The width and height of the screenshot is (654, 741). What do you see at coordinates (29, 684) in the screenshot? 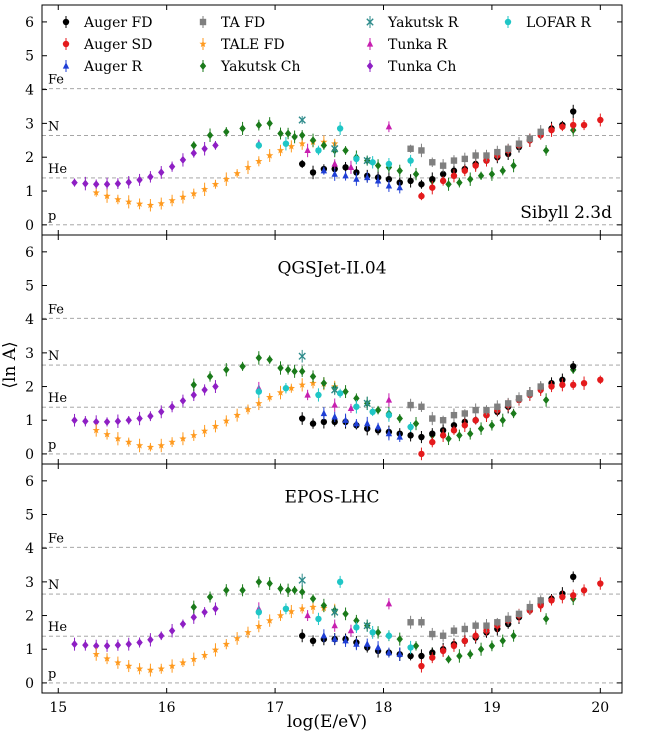
I see `y-tick-label: 0` at bounding box center [29, 684].